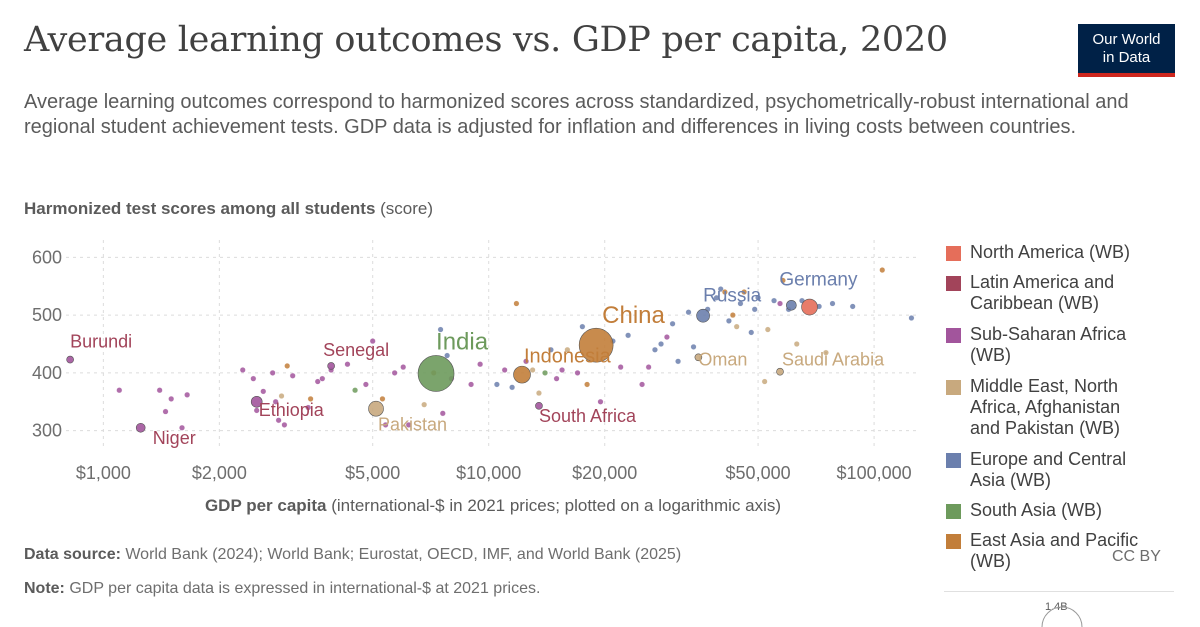  What do you see at coordinates (47, 257) in the screenshot?
I see `y-tick-label: 600` at bounding box center [47, 257].